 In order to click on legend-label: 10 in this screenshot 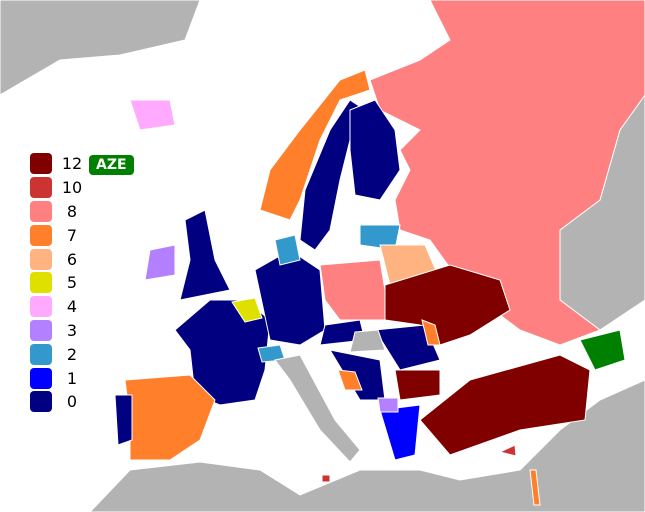, I will do `click(72, 188)`.